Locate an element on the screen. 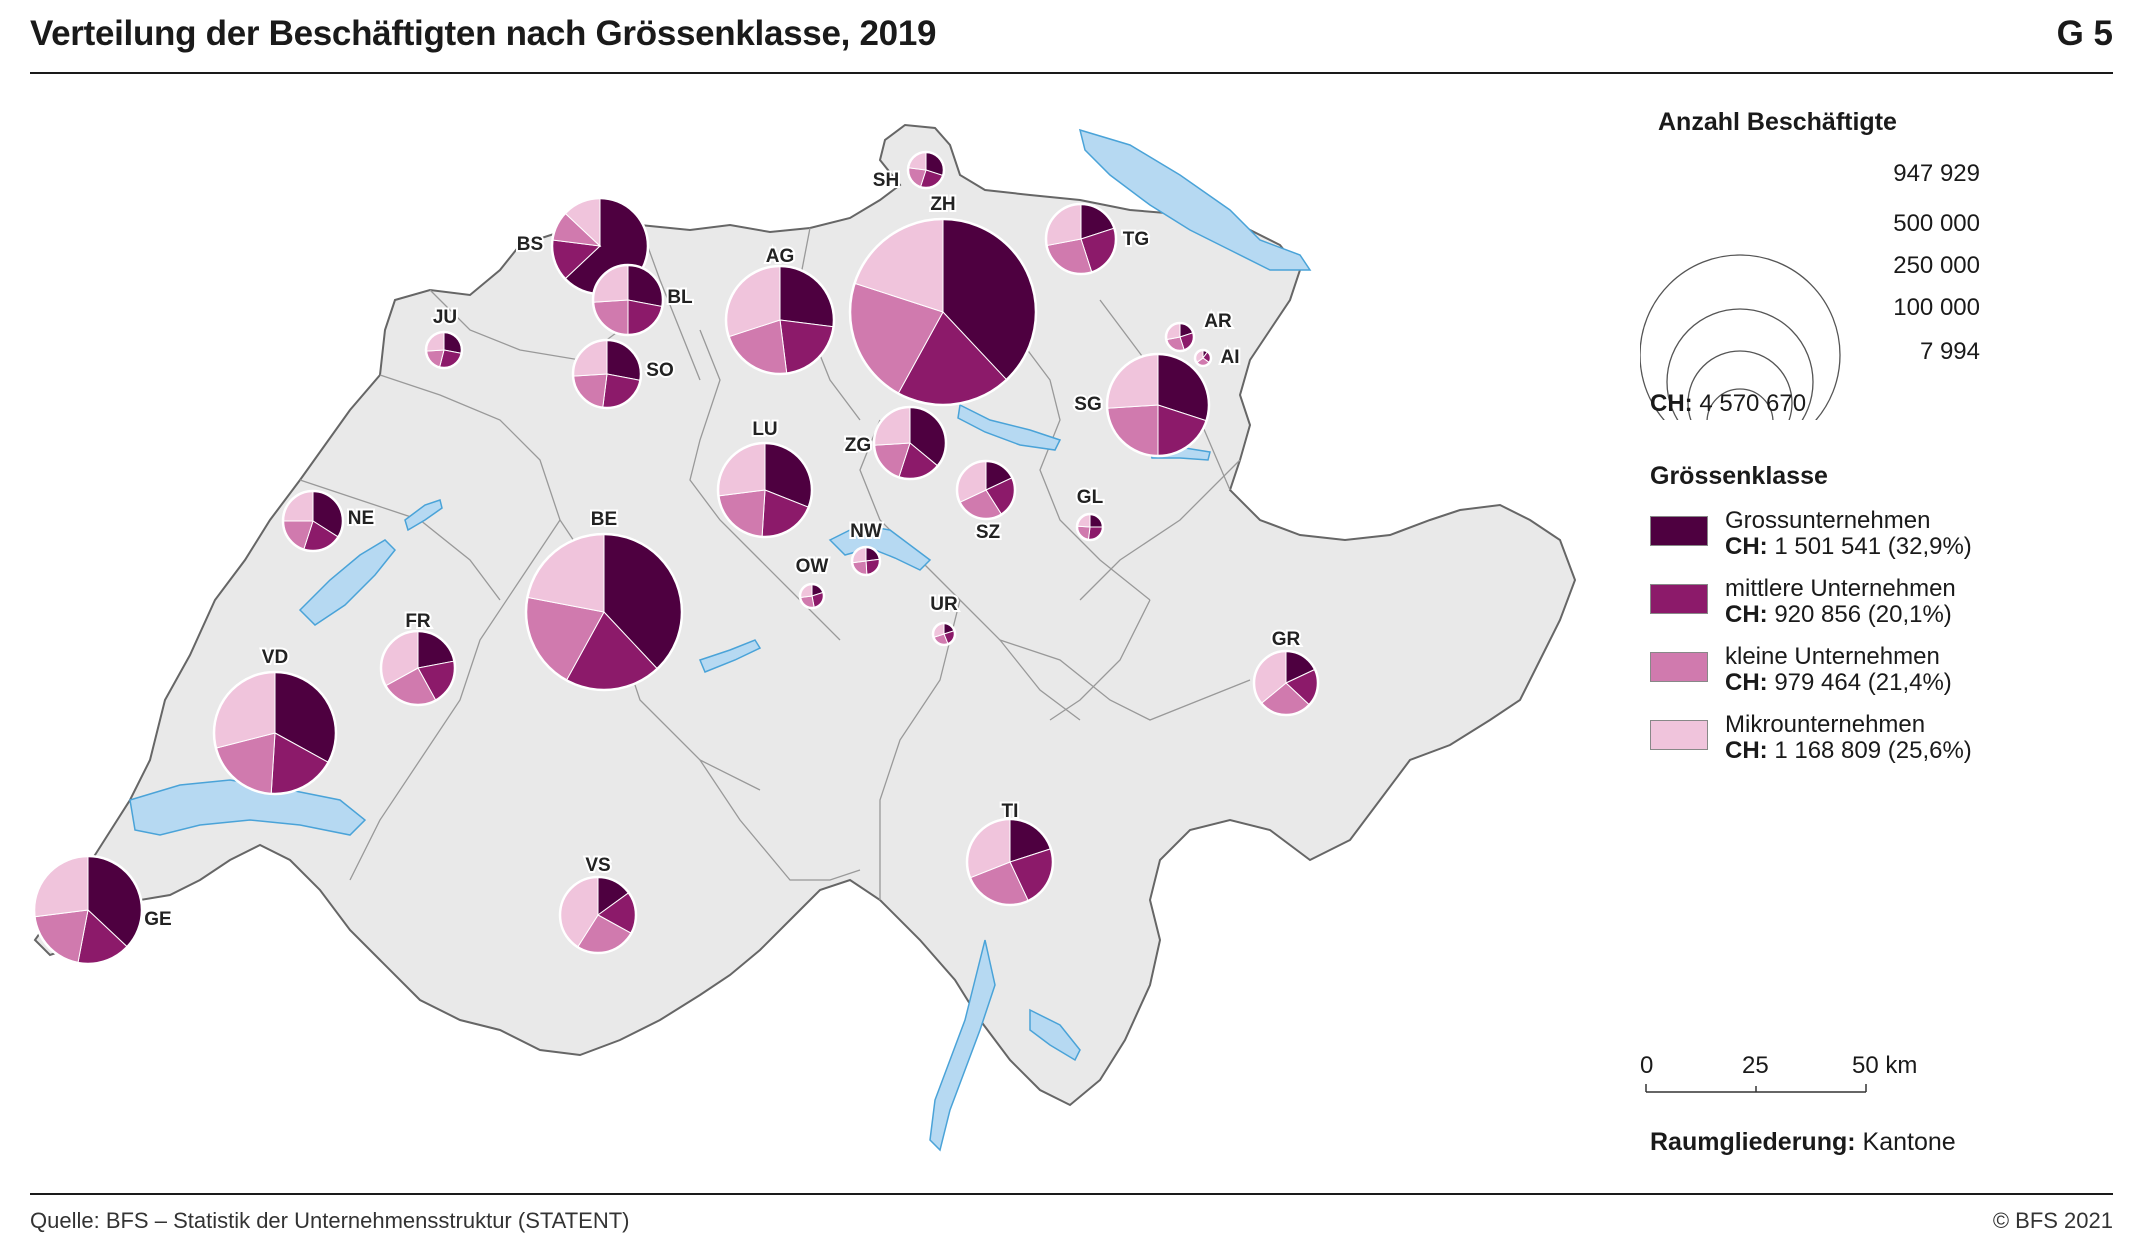 Image resolution: width=2143 pixels, height=1240 pixels. pie-sh is located at coordinates (926, 170).